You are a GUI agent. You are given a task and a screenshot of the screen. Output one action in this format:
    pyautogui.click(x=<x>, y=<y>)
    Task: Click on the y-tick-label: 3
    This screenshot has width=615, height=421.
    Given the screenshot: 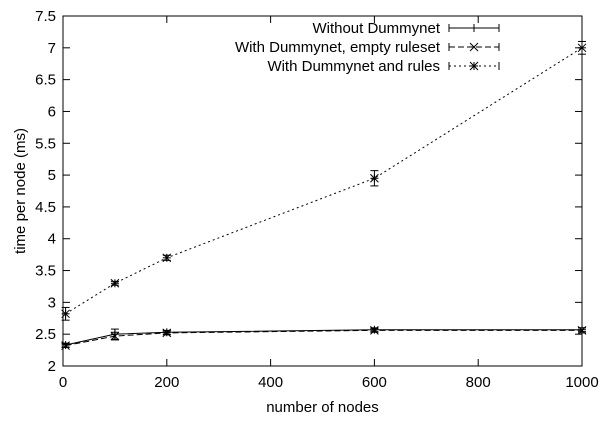 What is the action you would take?
    pyautogui.click(x=52, y=302)
    